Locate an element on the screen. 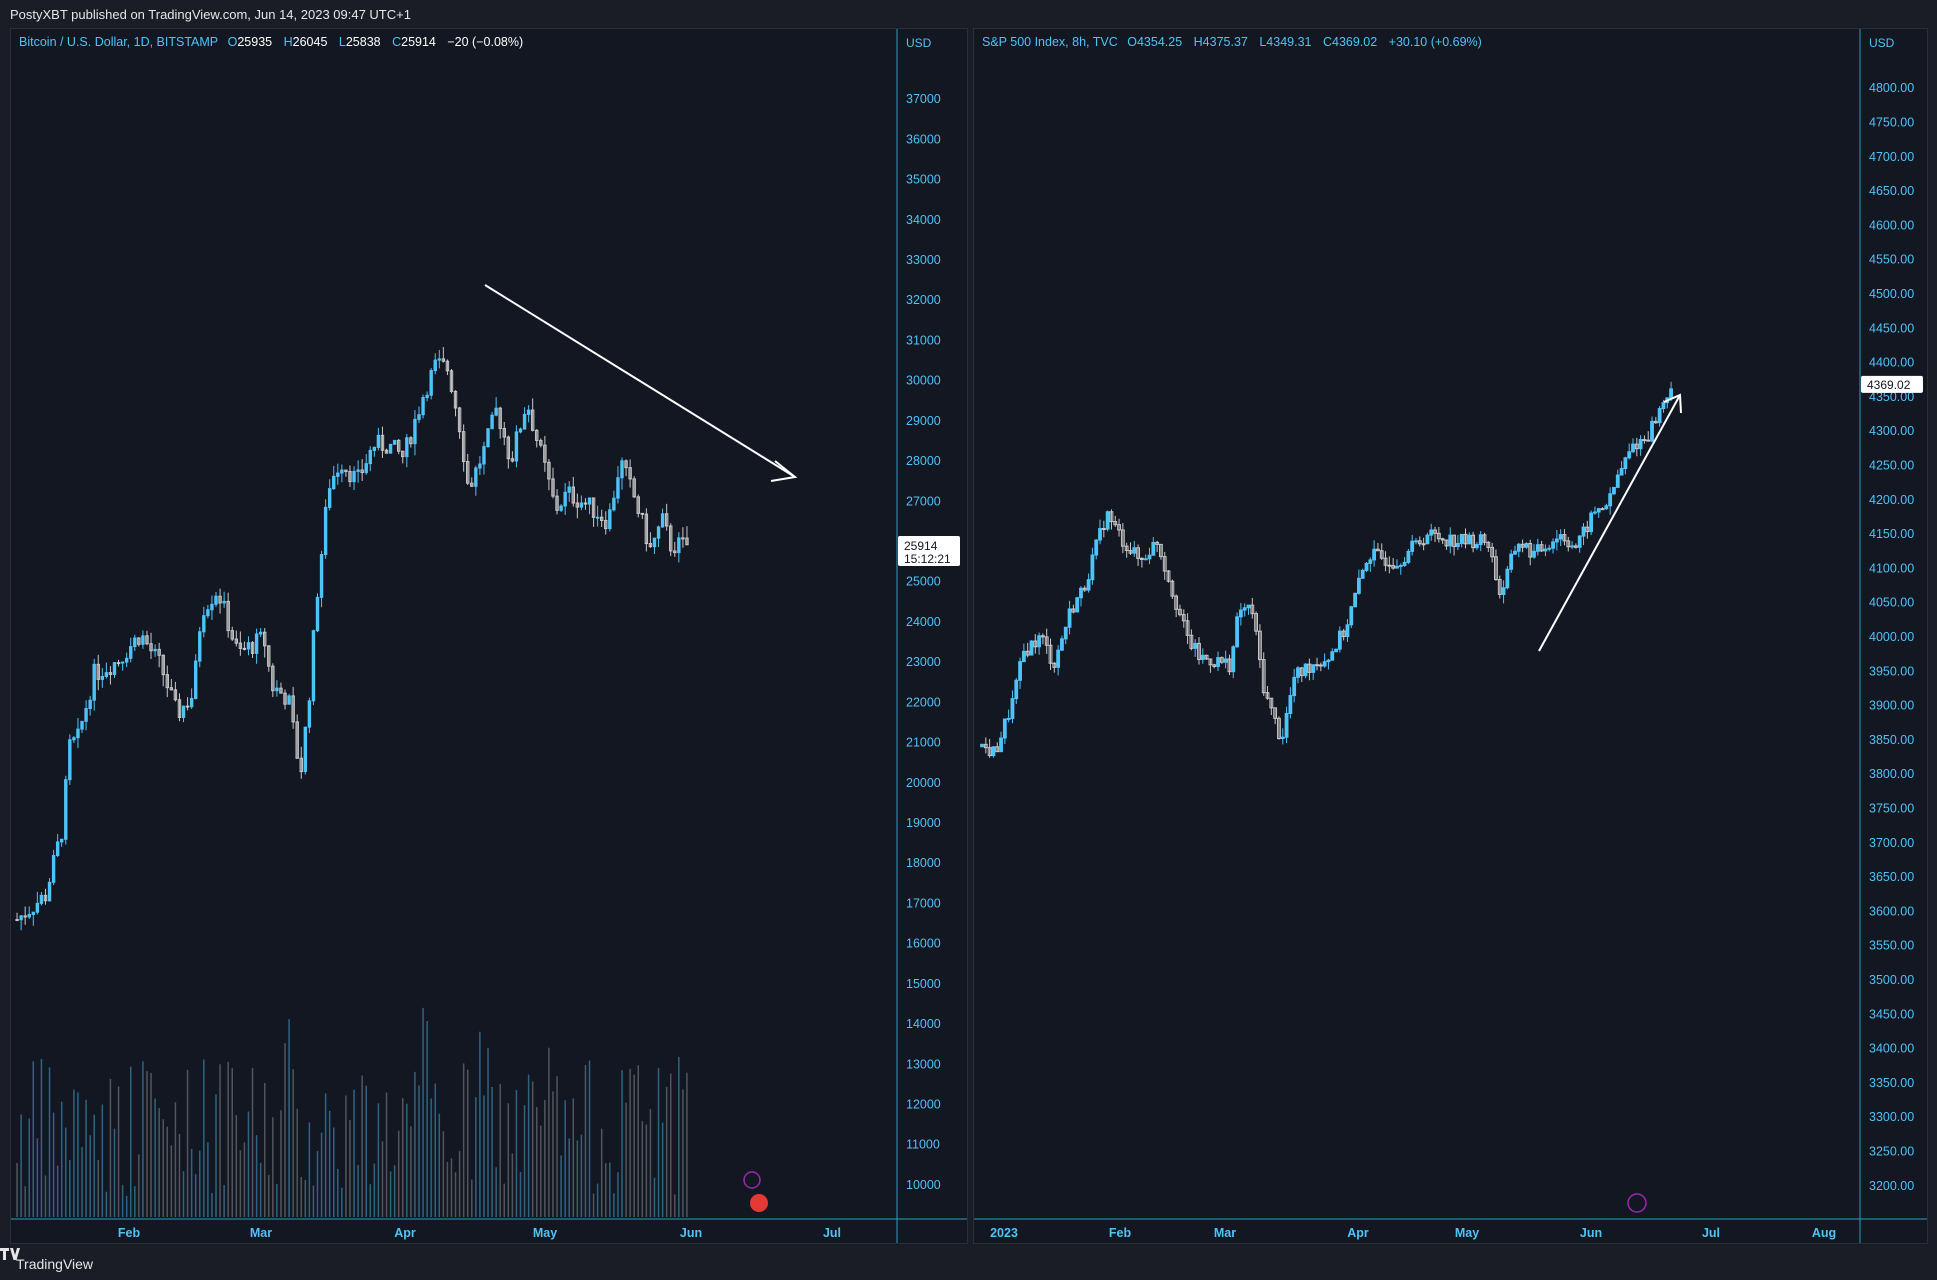  btc-y-tick-label: 13000 is located at coordinates (923, 1064).